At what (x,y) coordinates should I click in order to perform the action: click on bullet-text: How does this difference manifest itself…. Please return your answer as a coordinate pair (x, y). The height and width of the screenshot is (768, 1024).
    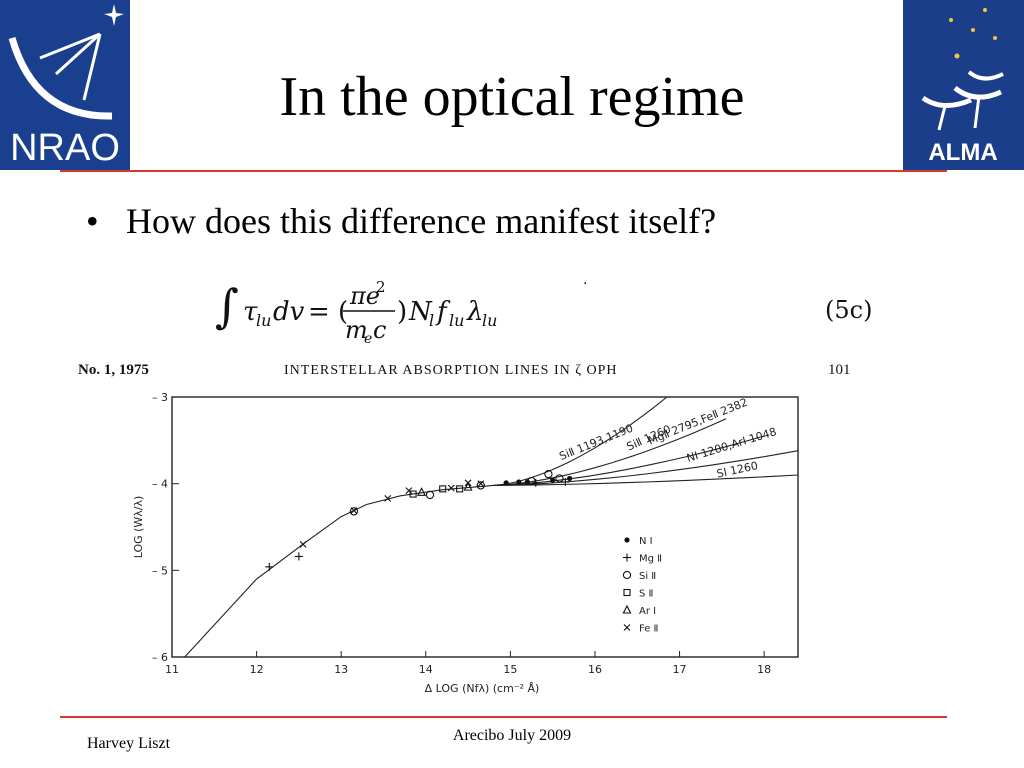
    Looking at the image, I should click on (421, 221).